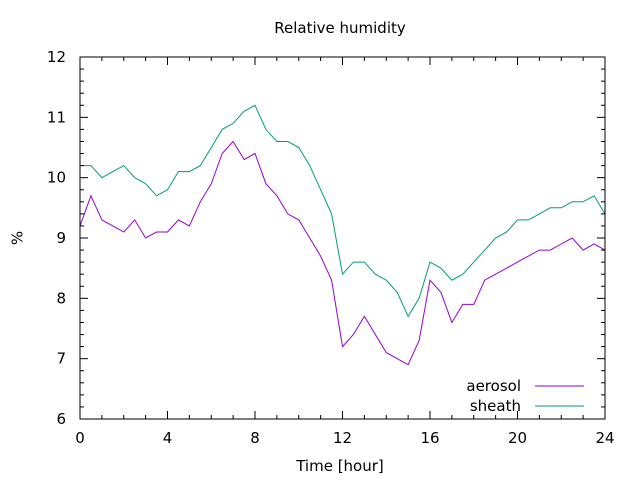 The image size is (640, 480). Describe the element at coordinates (525, 396) in the screenshot. I see `legend: aerosol sheath` at that location.